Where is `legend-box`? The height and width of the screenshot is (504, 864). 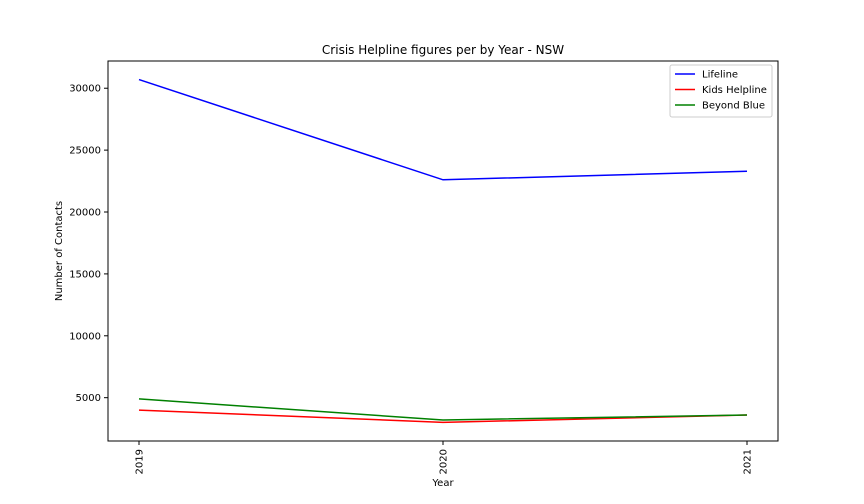 legend-box is located at coordinates (721, 91).